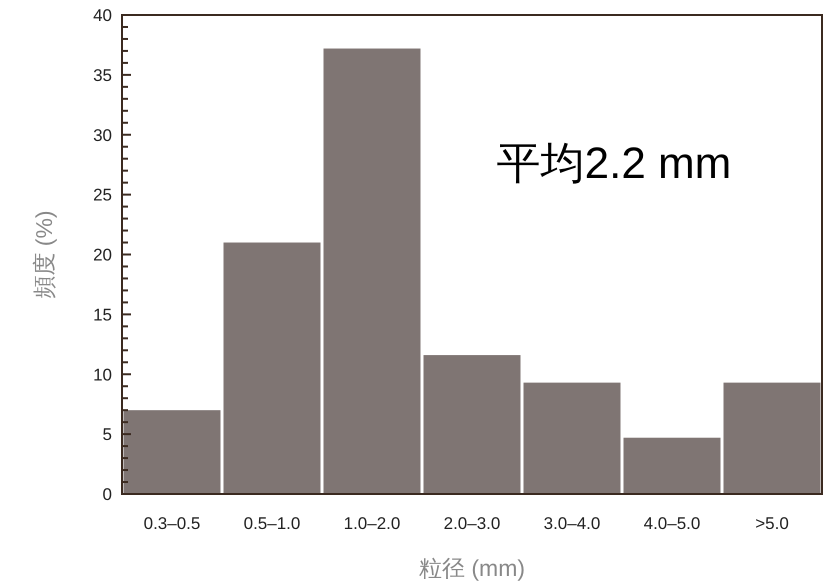 Image resolution: width=829 pixels, height=585 pixels. I want to click on annotation: 平均2.2 mm, so click(614, 163).